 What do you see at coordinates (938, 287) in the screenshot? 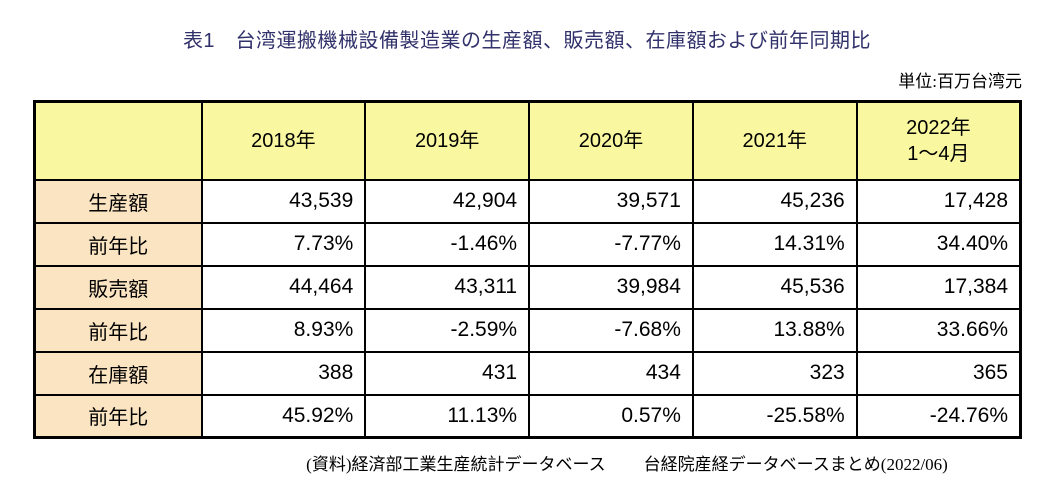
I see `cell: 17,384` at bounding box center [938, 287].